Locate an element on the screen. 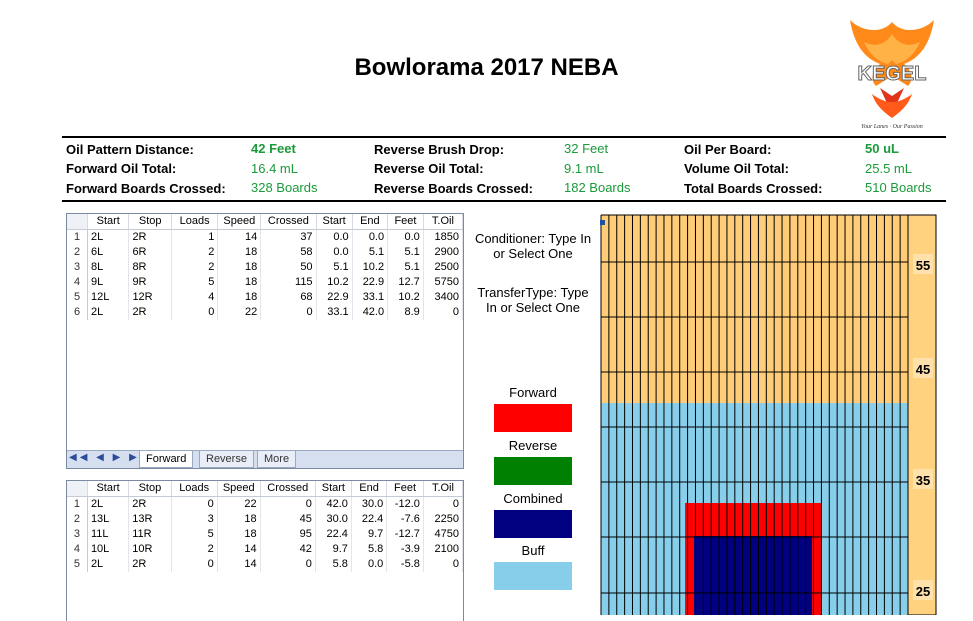 The height and width of the screenshot is (621, 973). table-cell: 5750 is located at coordinates (443, 282).